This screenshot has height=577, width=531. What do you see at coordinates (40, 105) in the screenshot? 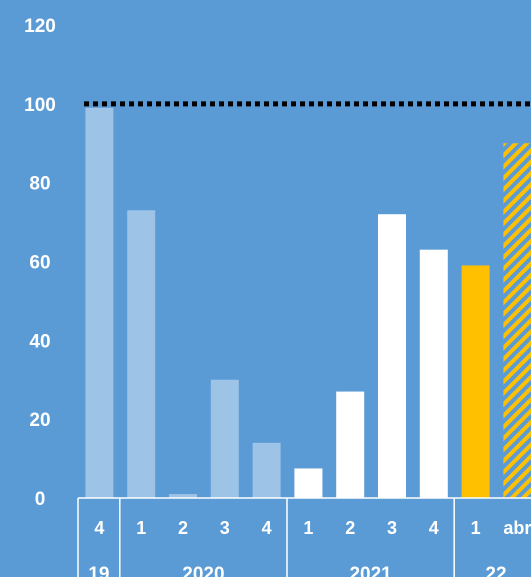
I see `y-tick-label: 100` at bounding box center [40, 105].